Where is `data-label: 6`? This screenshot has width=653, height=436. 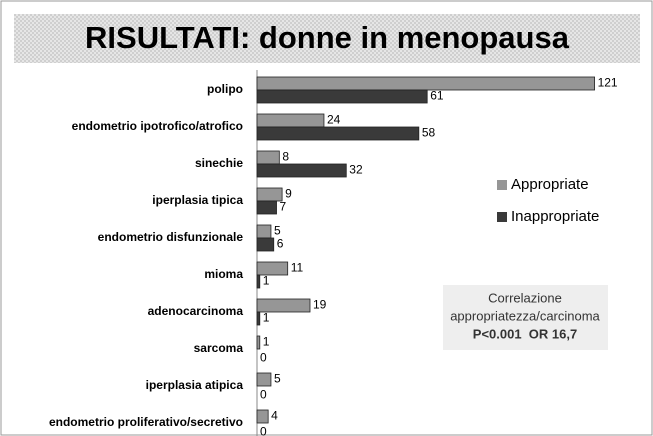
data-label: 6 is located at coordinates (280, 244).